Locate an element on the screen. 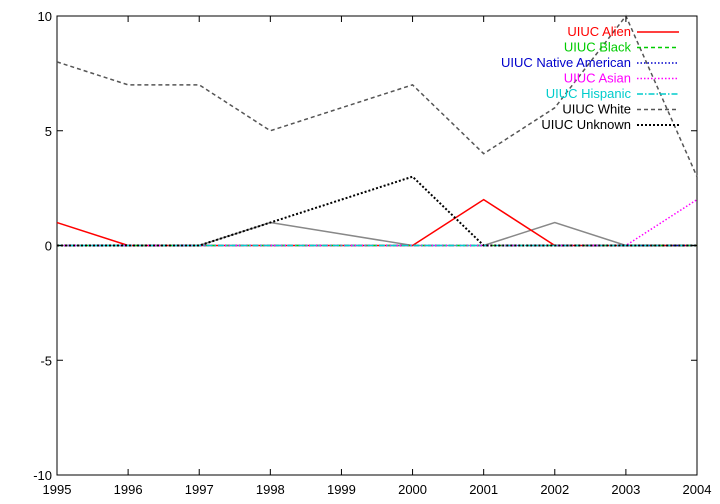 The height and width of the screenshot is (504, 720). legend-label: UIUC Black is located at coordinates (598, 47).